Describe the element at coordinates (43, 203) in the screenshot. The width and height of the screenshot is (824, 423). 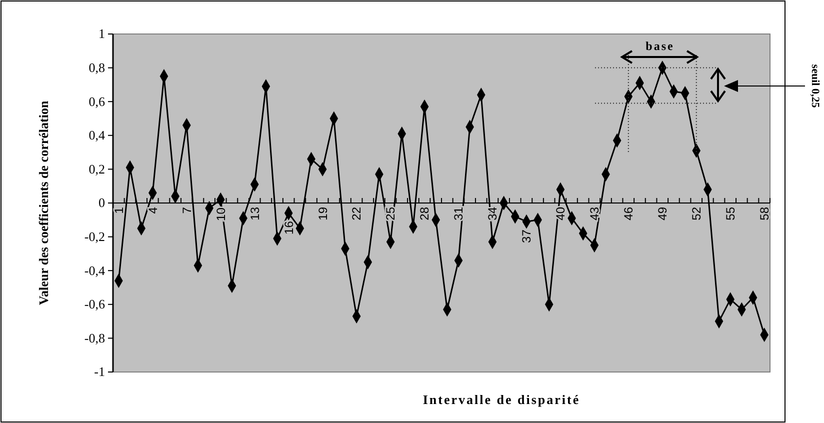
I see `y-axis-title: Valeur des coefficients de corrélation` at that location.